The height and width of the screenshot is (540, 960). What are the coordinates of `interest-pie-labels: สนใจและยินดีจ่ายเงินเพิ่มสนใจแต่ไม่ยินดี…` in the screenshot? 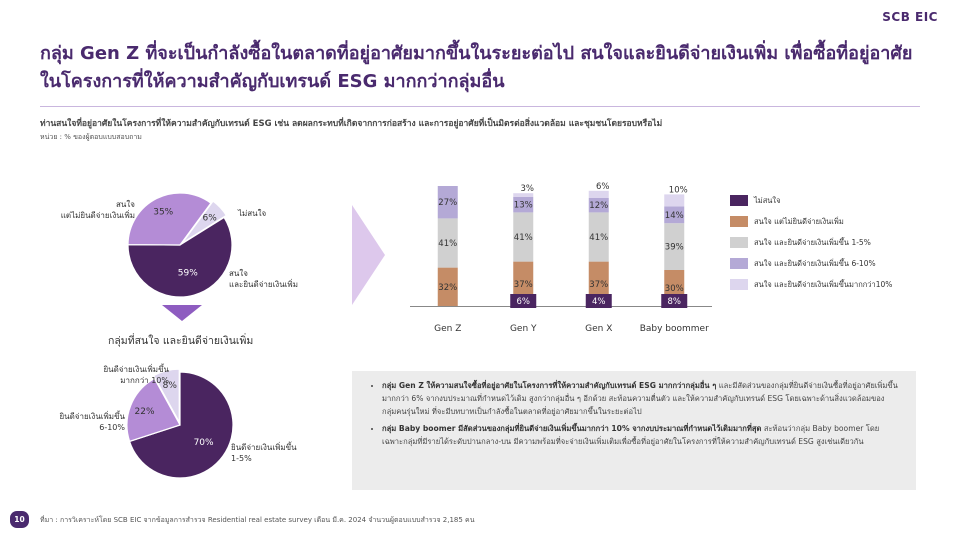 It's located at (179, 244).